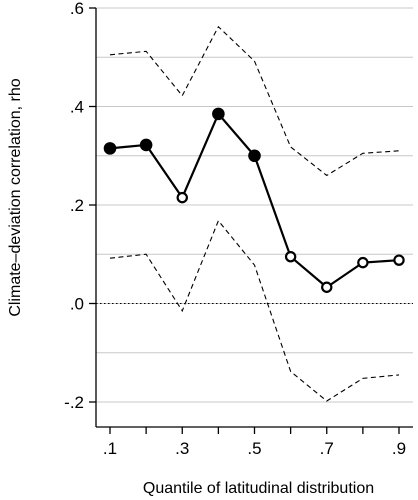  What do you see at coordinates (254, 430) in the screenshot?
I see `x-axis-ticks` at bounding box center [254, 430].